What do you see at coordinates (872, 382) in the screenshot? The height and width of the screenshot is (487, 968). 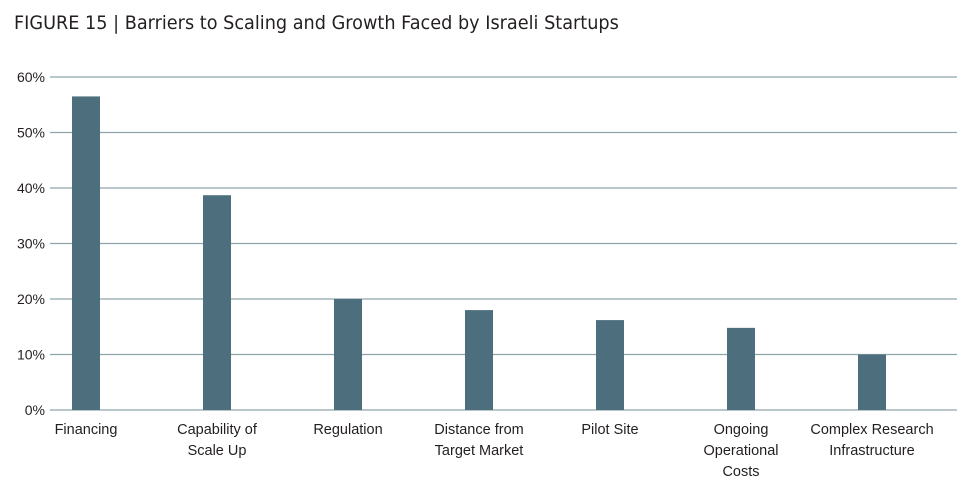 I see `bar-complex-research-infrastructure` at bounding box center [872, 382].